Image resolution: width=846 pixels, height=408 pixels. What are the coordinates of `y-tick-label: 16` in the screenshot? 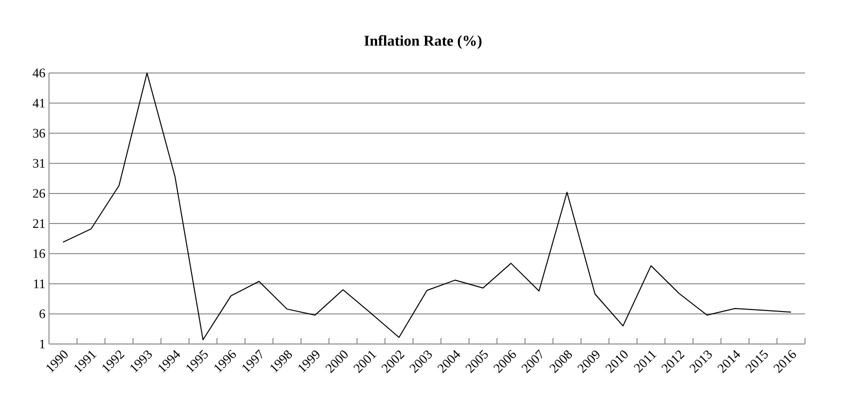 It's located at (40, 253).